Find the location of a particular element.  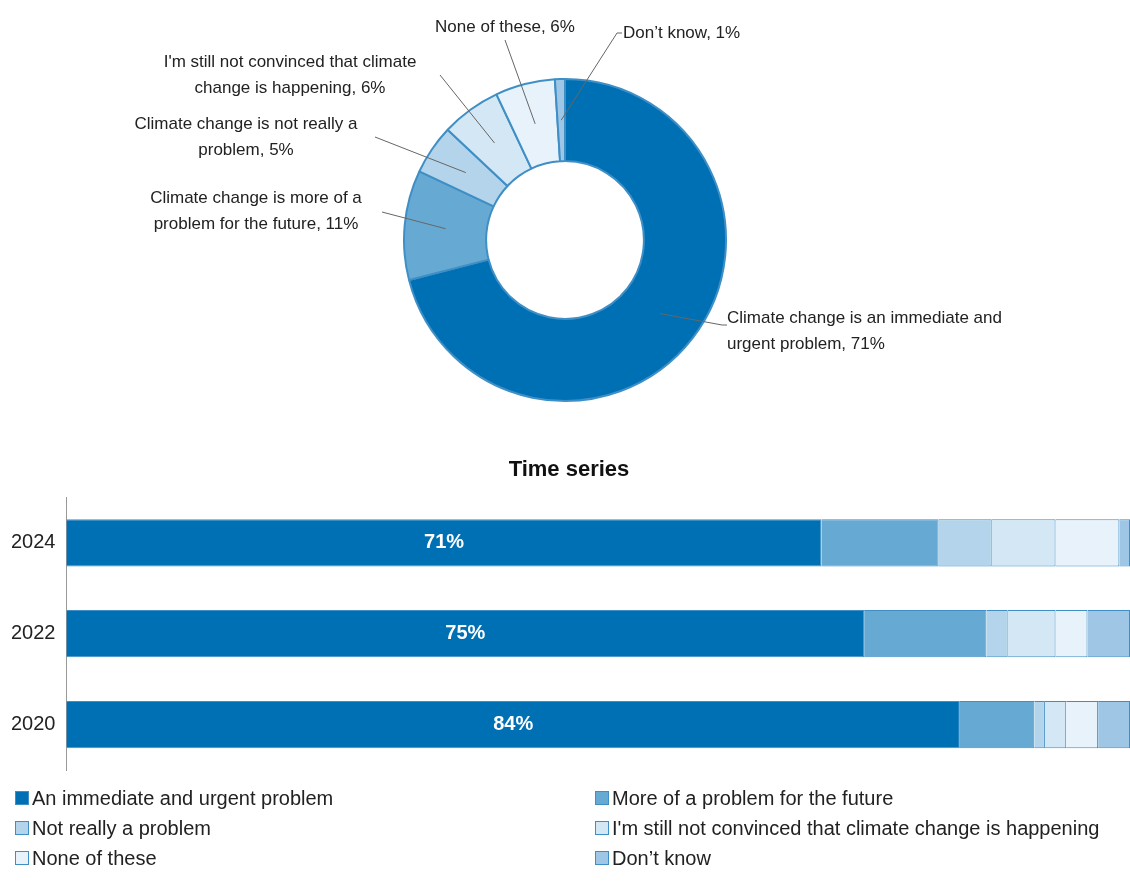

legend-label: I'm still not convinced that climate change is happening is located at coordinates (856, 828).